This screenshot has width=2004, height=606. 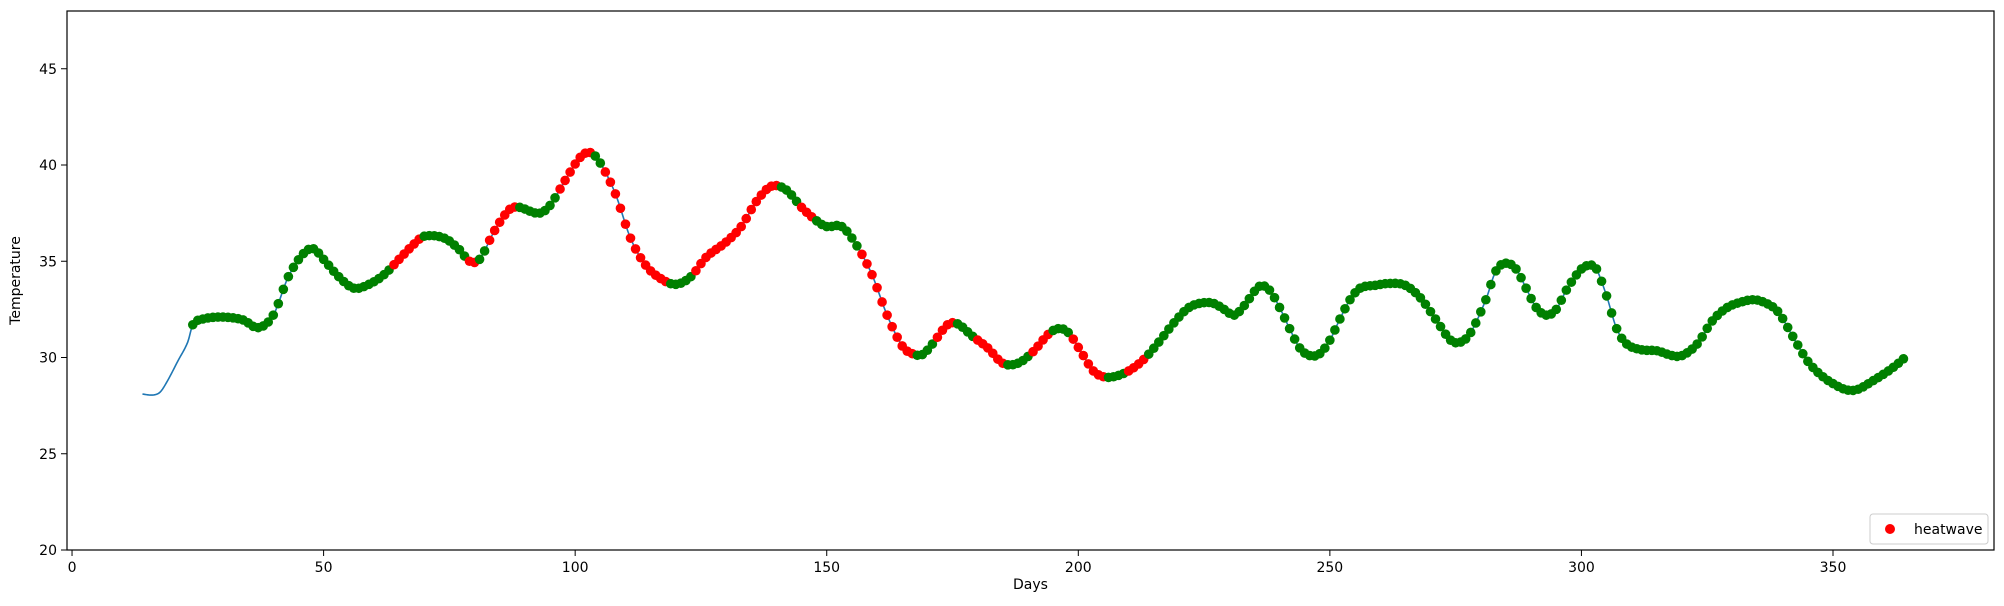 I want to click on y-tick-label: 35, so click(x=48, y=262).